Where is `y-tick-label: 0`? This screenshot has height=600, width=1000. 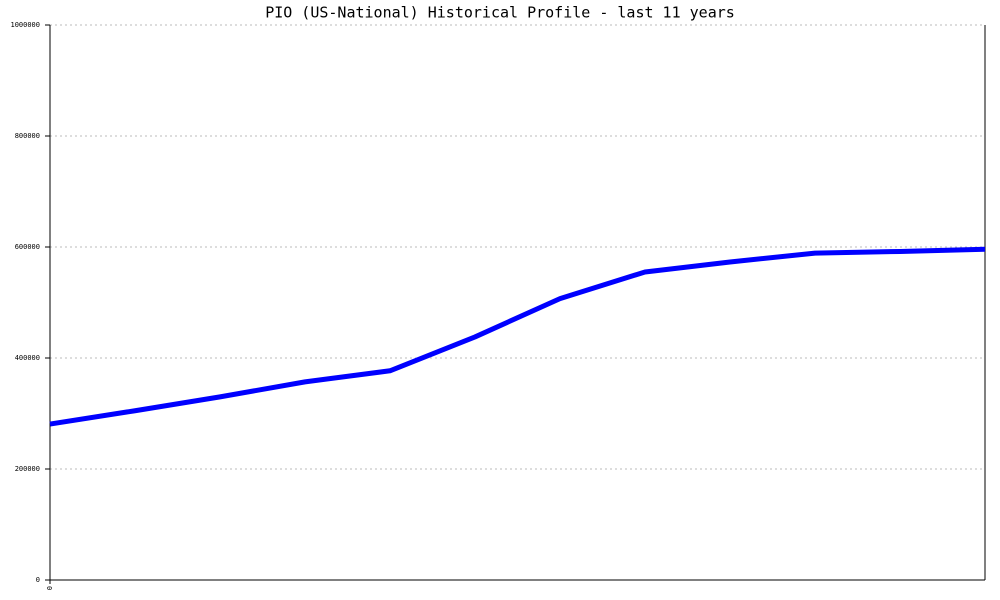
y-tick-label: 0 is located at coordinates (38, 580).